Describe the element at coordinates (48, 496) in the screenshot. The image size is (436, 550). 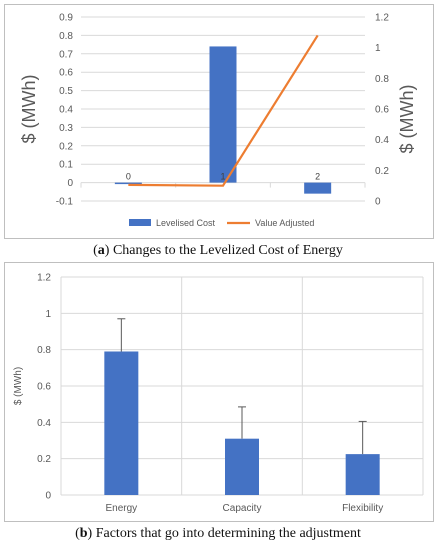
I see `y-tick-label-b: 0` at that location.